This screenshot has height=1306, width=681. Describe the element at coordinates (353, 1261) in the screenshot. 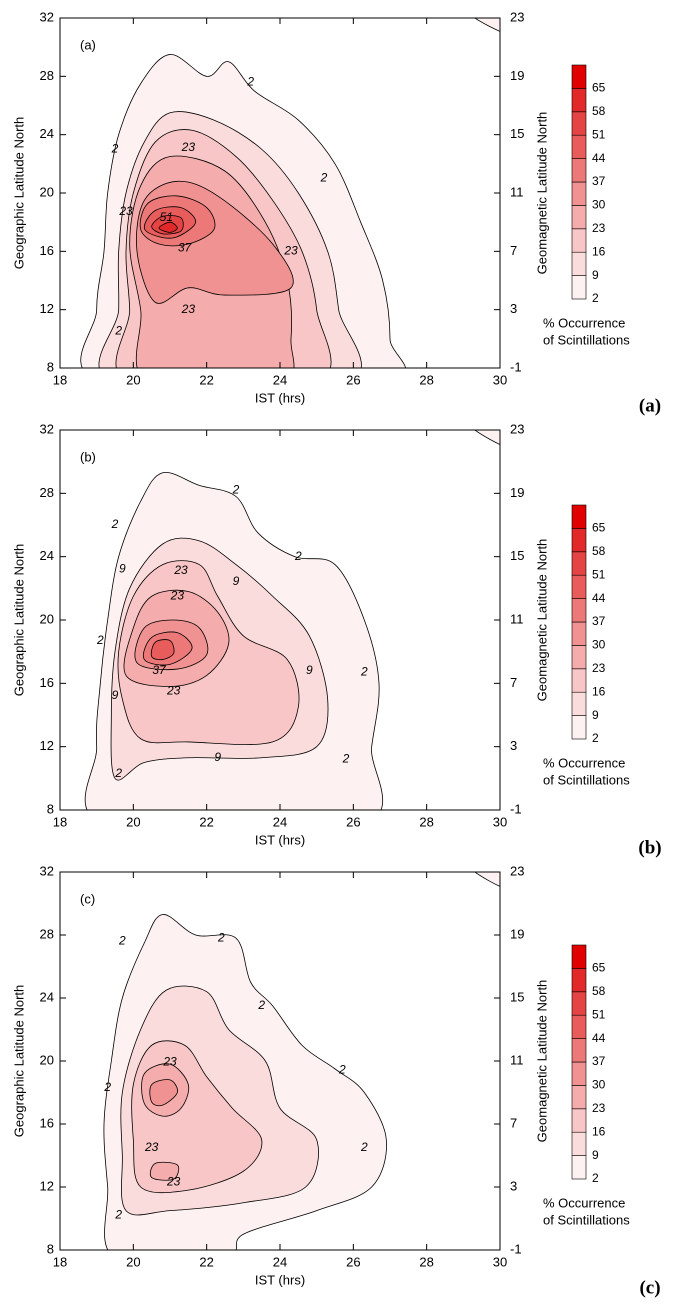

I see `x-tick-label: 26` at that location.